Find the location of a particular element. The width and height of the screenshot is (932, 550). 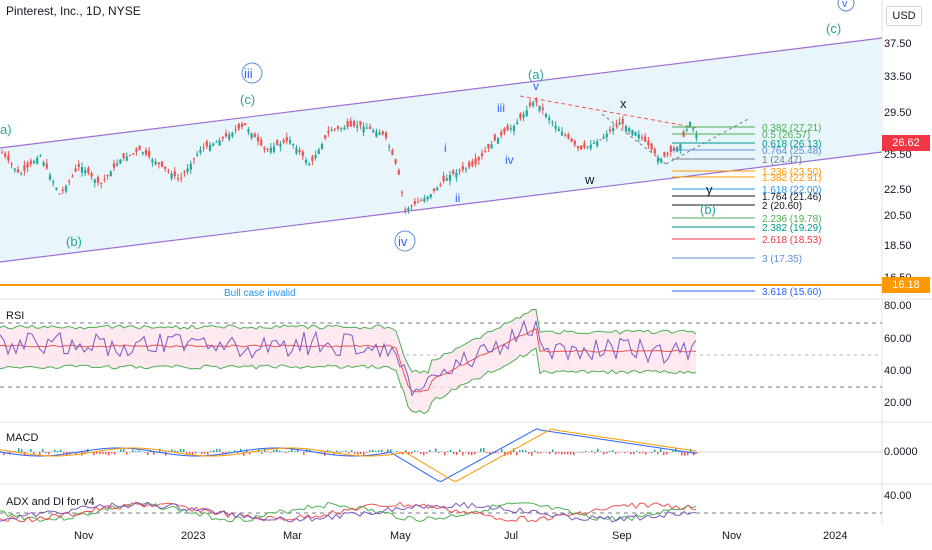

fib-level-label: 1.236 (23.50) is located at coordinates (792, 172).